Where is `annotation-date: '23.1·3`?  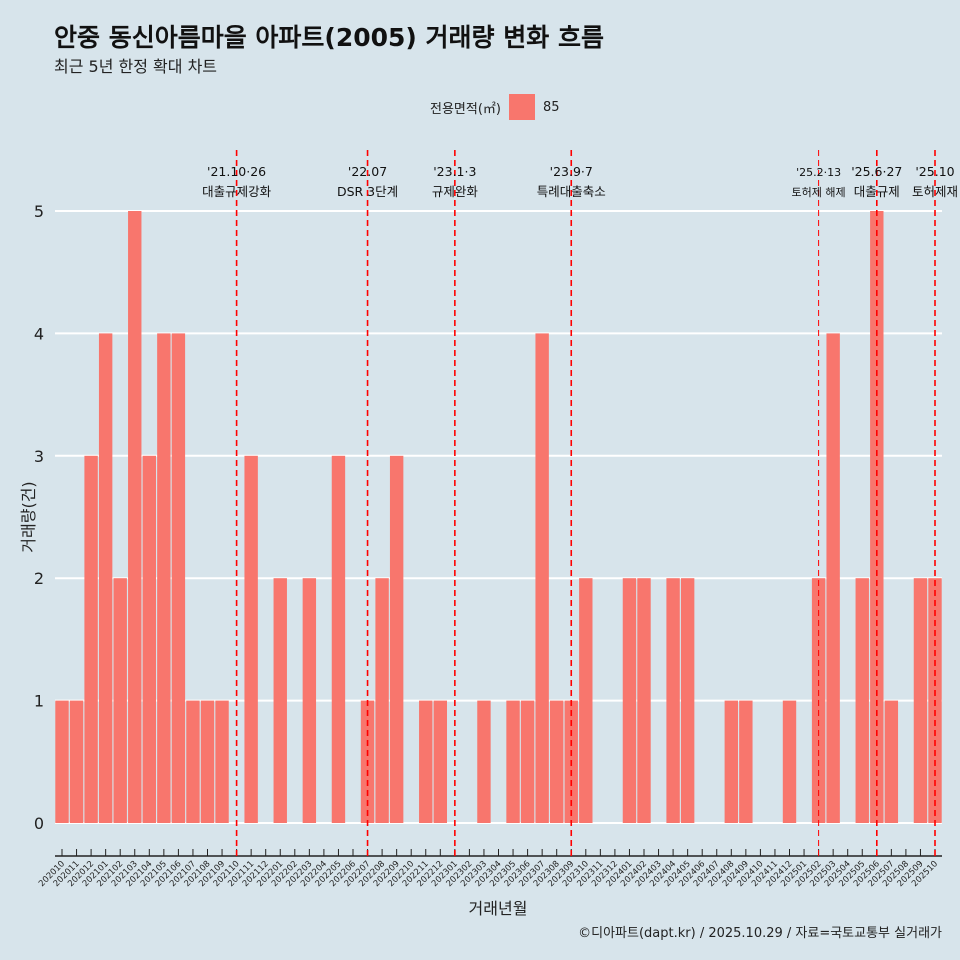 annotation-date: '23.1·3 is located at coordinates (454, 171).